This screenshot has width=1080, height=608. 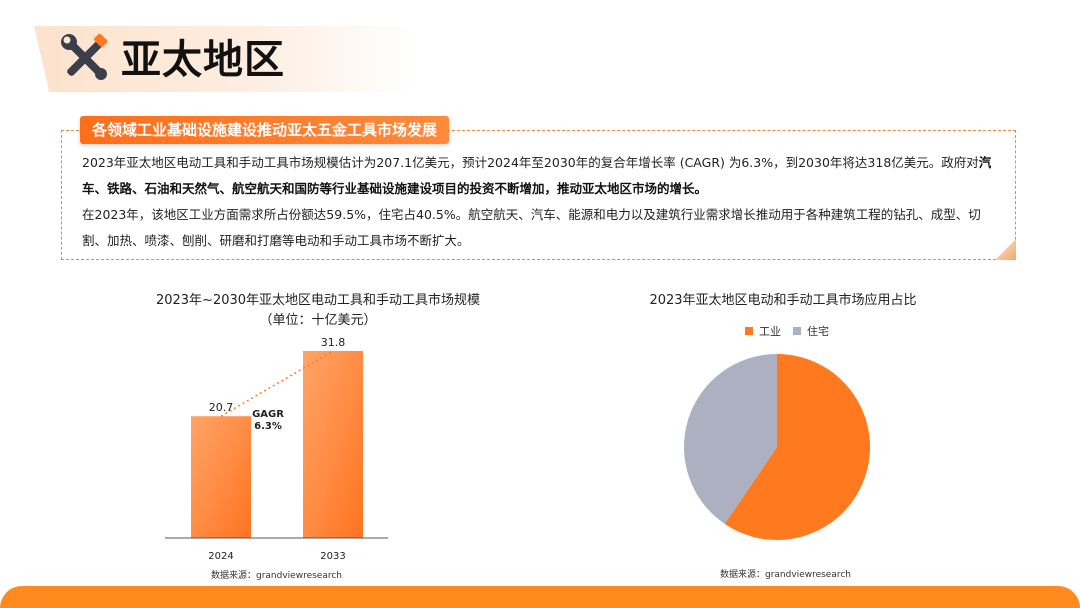 I want to click on legend-swatch-residential, so click(x=797, y=331).